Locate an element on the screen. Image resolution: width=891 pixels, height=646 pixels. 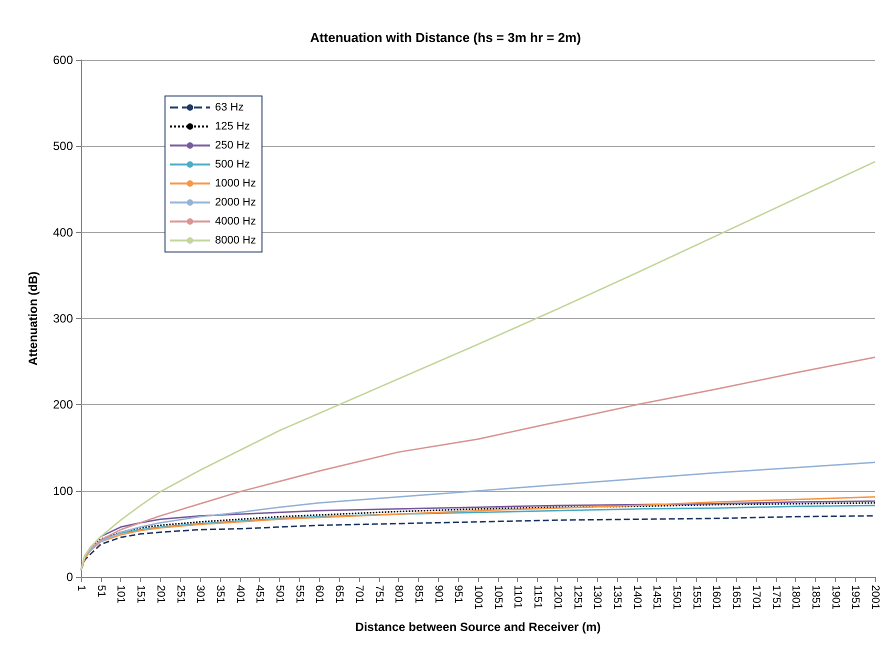
x-axis-title: Distance between Source and Receiver (m) is located at coordinates (478, 627).